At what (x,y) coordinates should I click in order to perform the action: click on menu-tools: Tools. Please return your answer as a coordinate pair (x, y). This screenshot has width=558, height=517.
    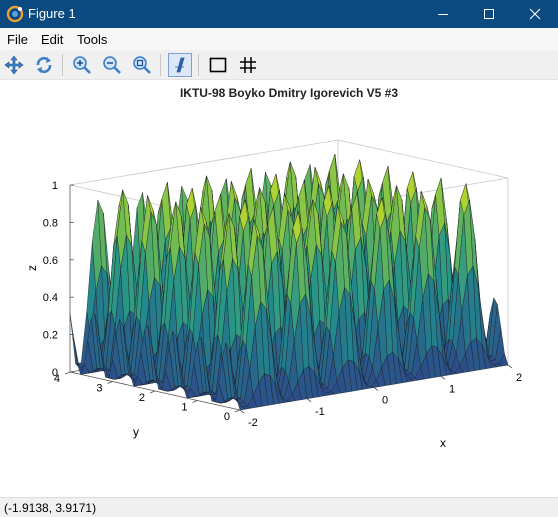
    Looking at the image, I should click on (92, 39).